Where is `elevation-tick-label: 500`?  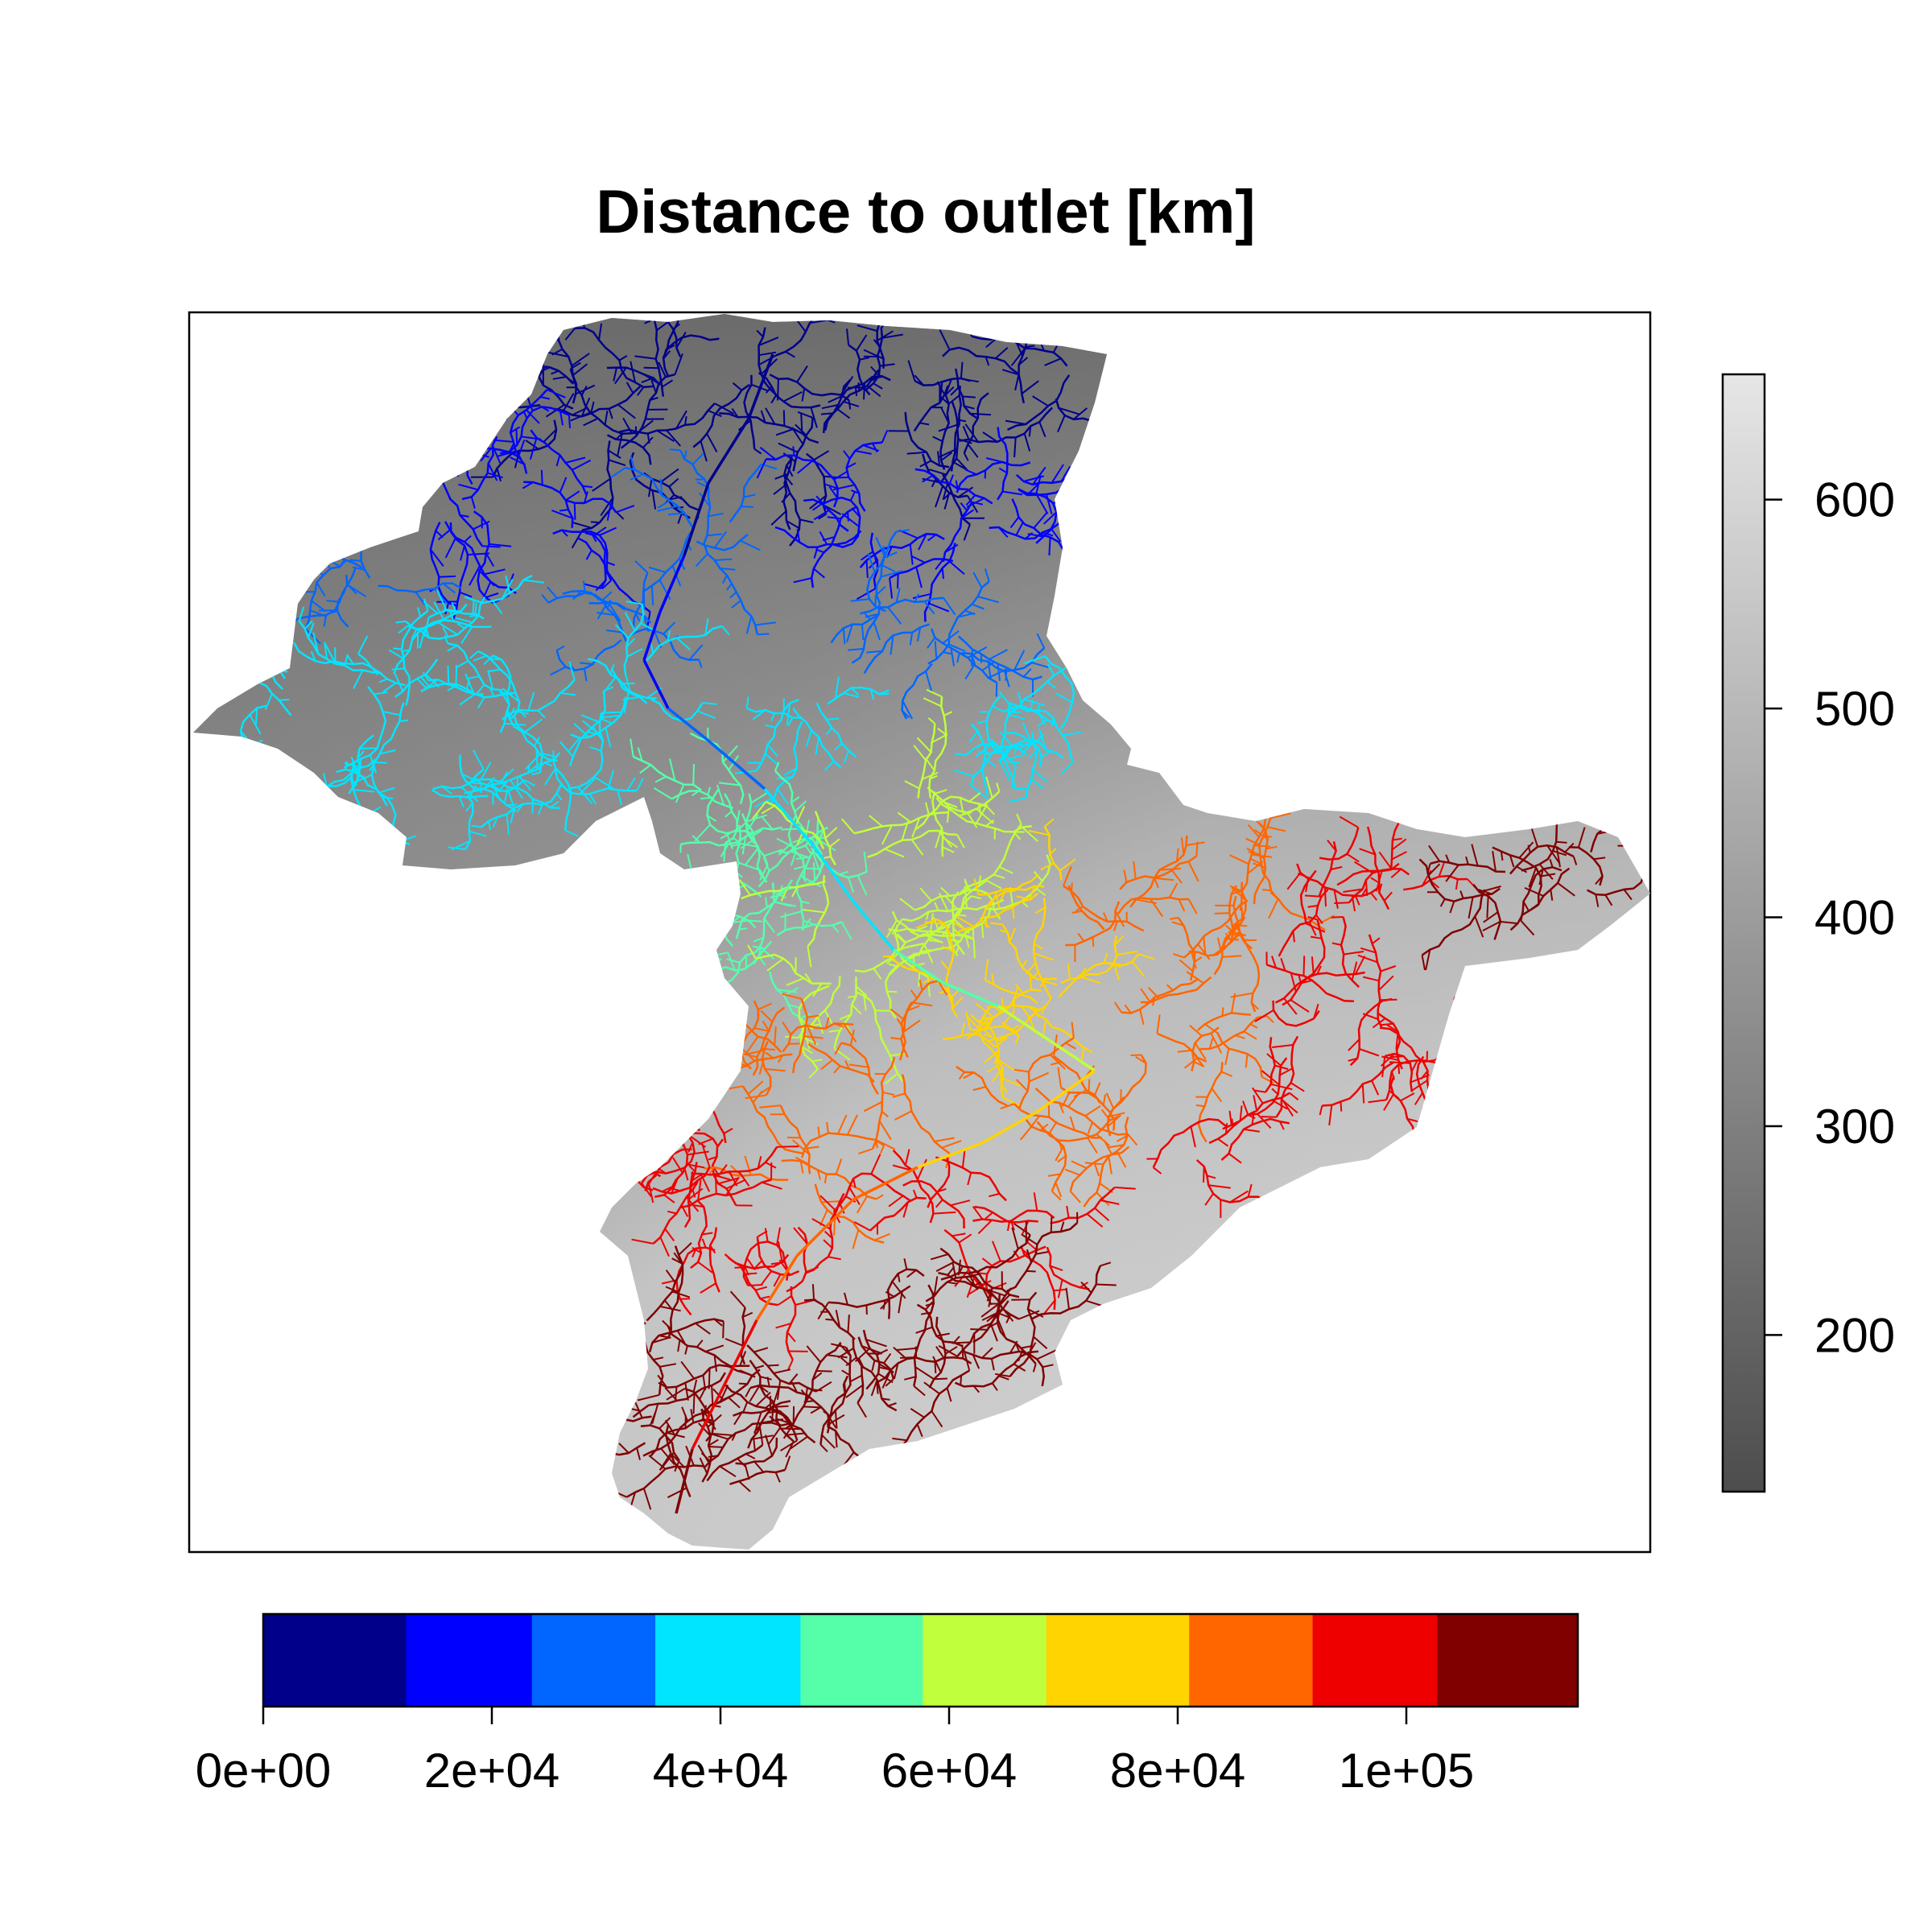
elevation-tick-label: 500 is located at coordinates (1854, 709).